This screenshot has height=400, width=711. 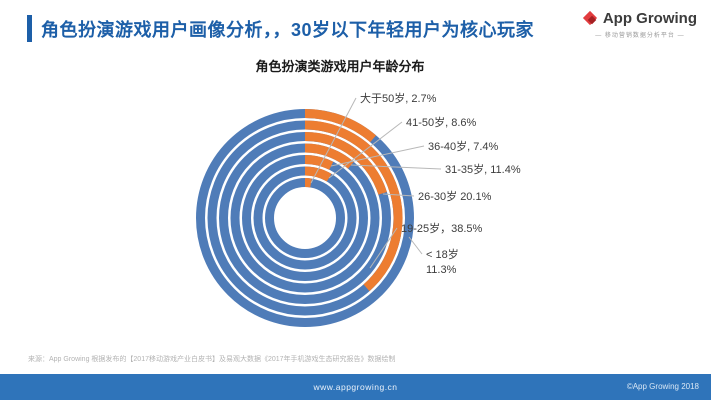 I want to click on brand-logo: App Growing — 移动营销数据分析平台 —, so click(x=639, y=24).